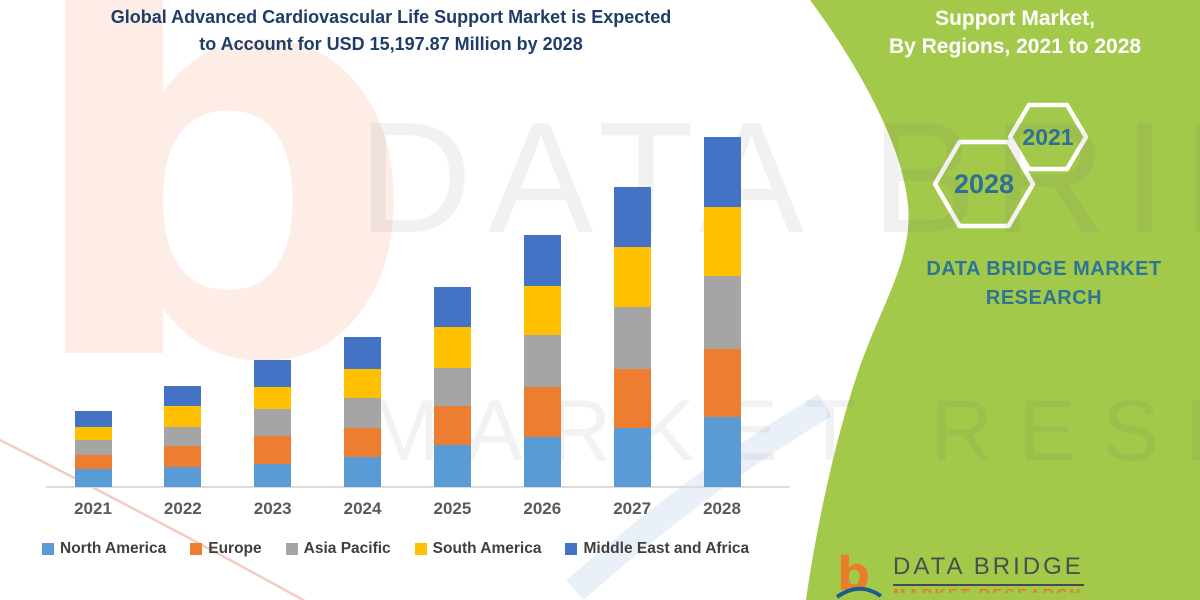  I want to click on hexagon-2028-label: 2028, so click(984, 184).